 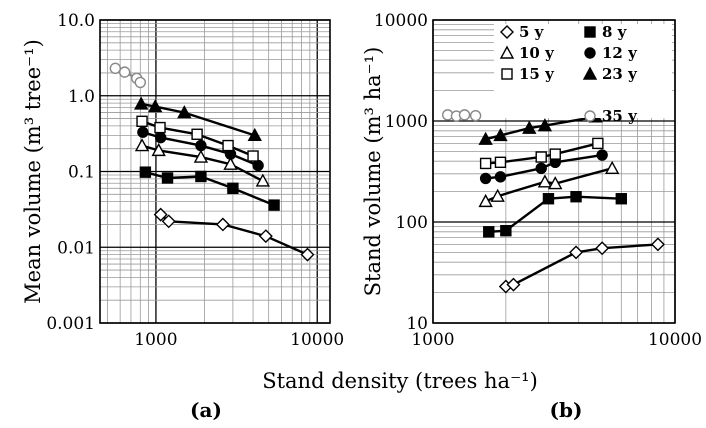 I want to click on legend-marker-35-y, so click(x=590, y=116).